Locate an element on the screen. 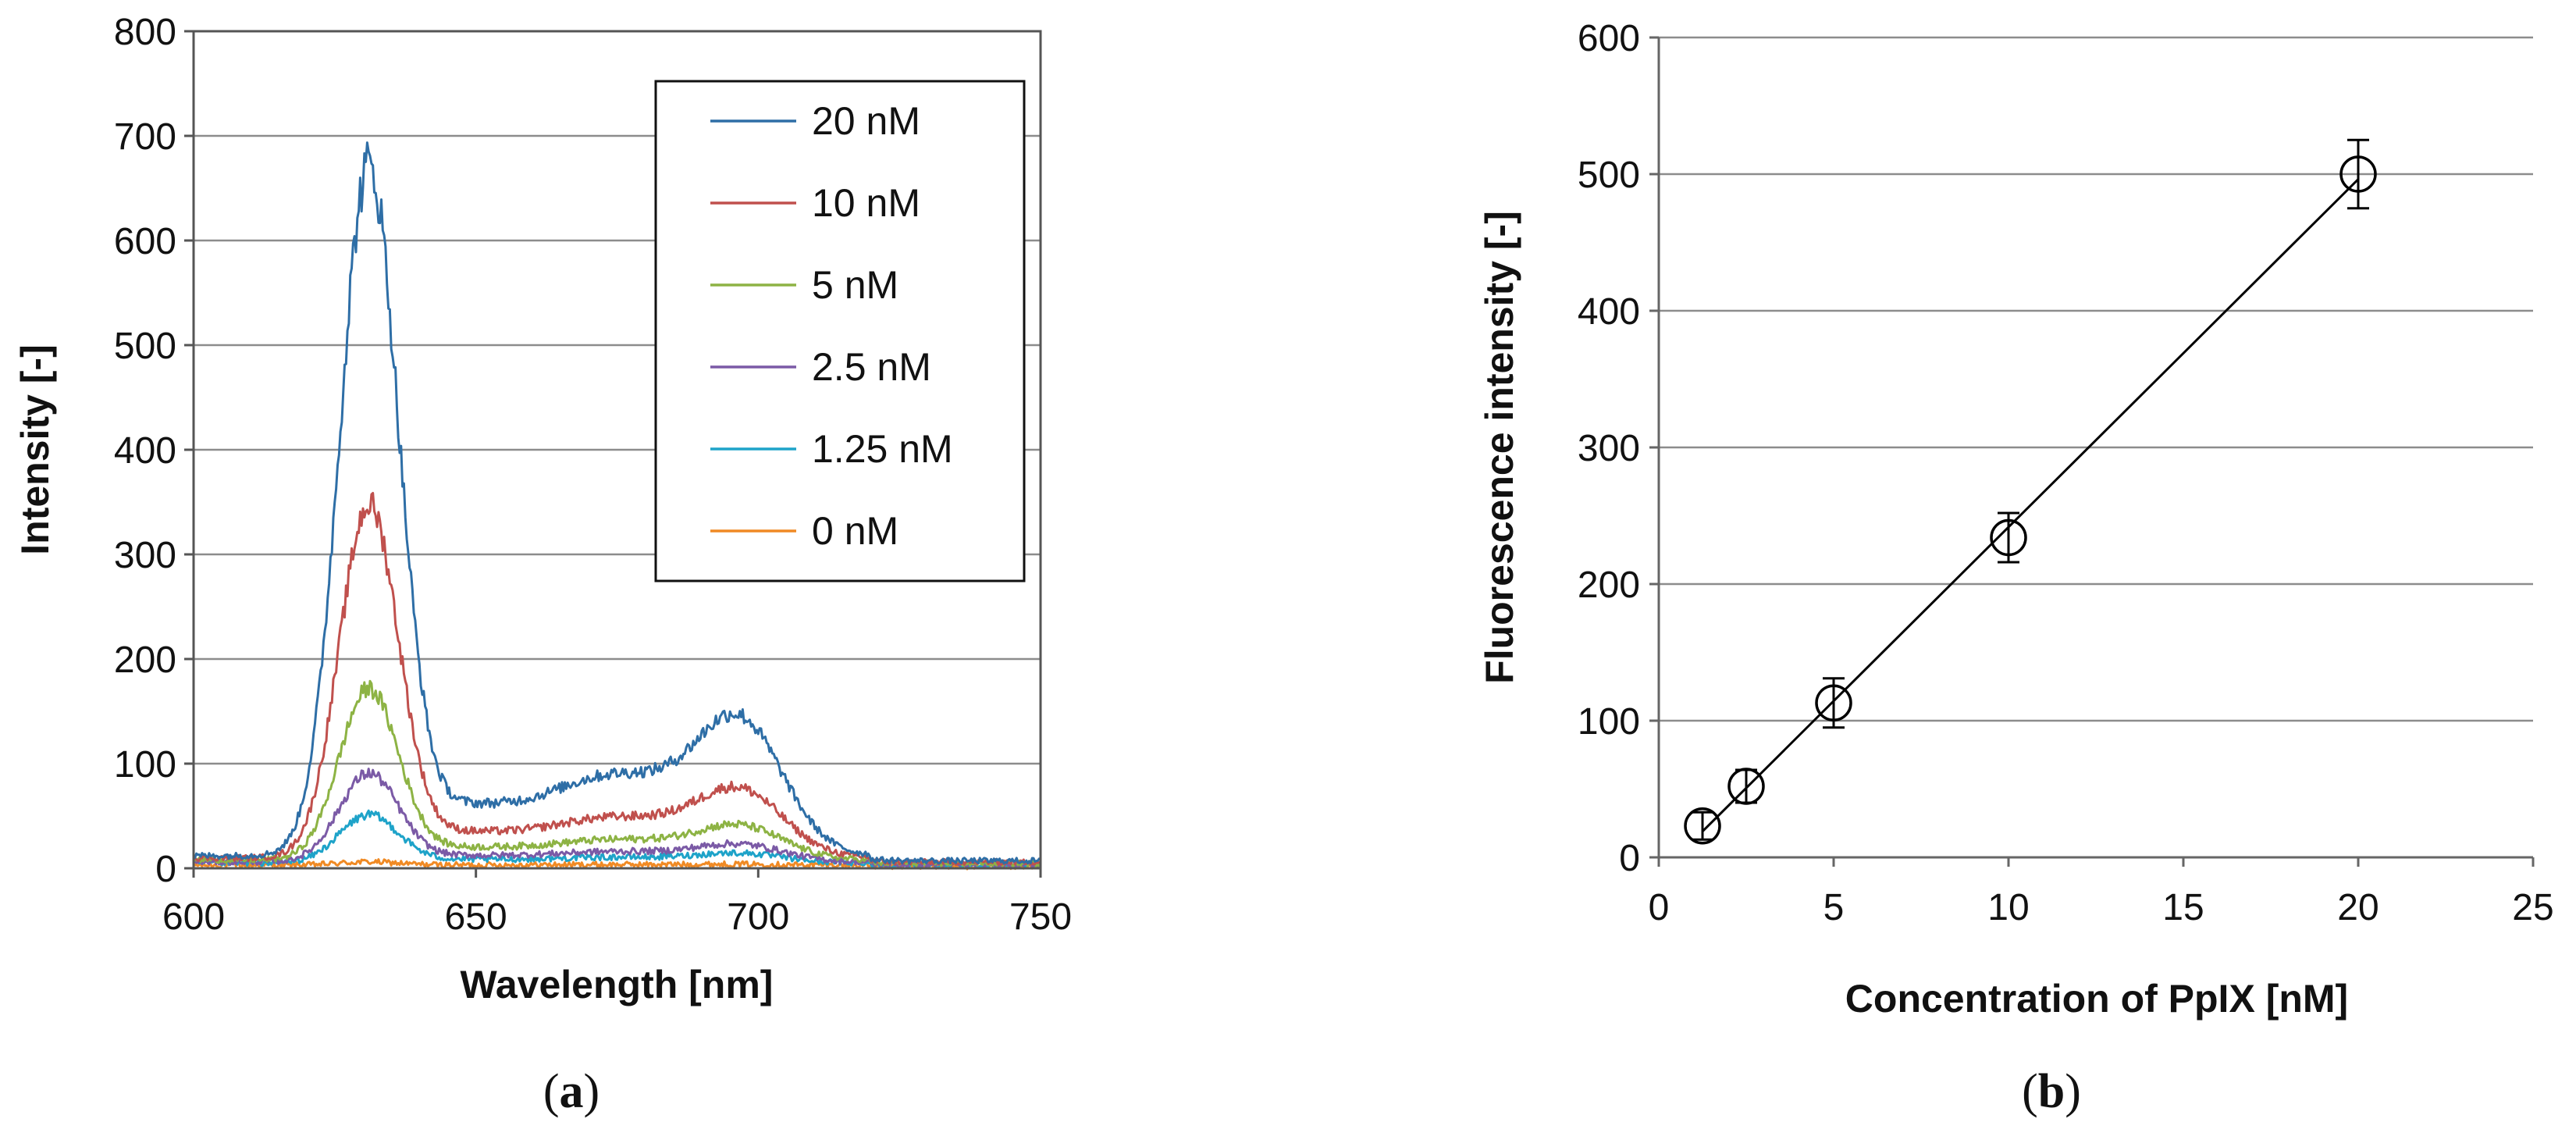  panel-b-x-tick-labels: 0 5 10 15 20 25 is located at coordinates (2101, 907).